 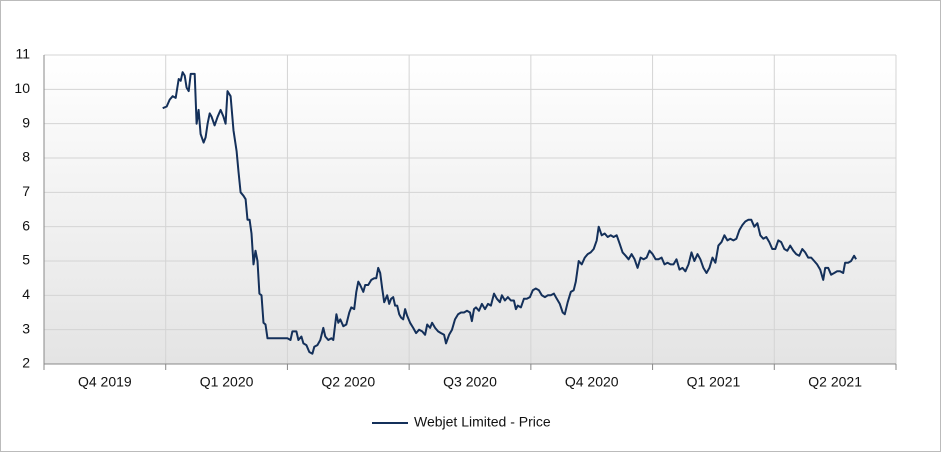 I want to click on y-tick-label: 5, so click(x=26, y=260).